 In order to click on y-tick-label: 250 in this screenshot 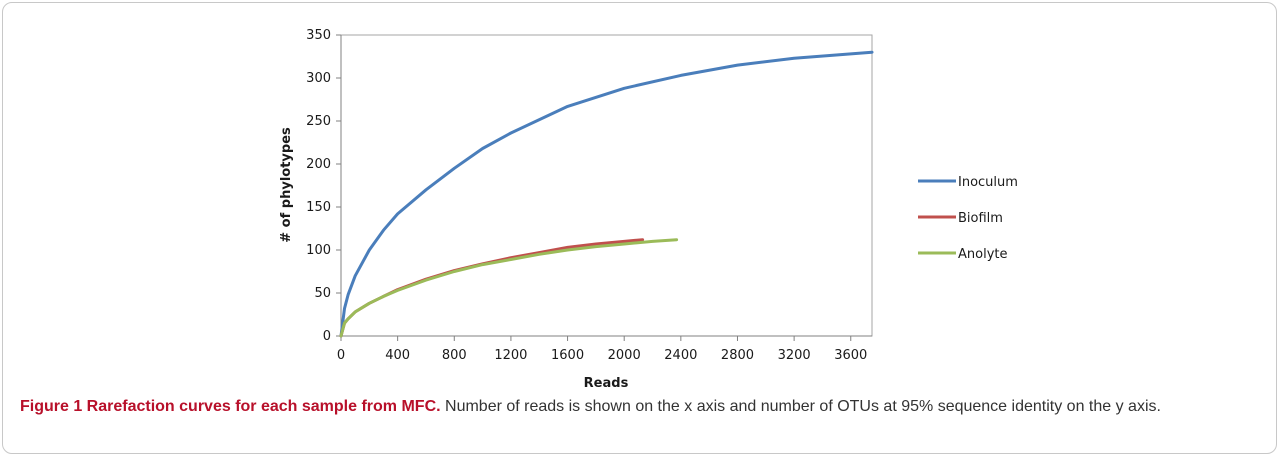, I will do `click(318, 121)`.